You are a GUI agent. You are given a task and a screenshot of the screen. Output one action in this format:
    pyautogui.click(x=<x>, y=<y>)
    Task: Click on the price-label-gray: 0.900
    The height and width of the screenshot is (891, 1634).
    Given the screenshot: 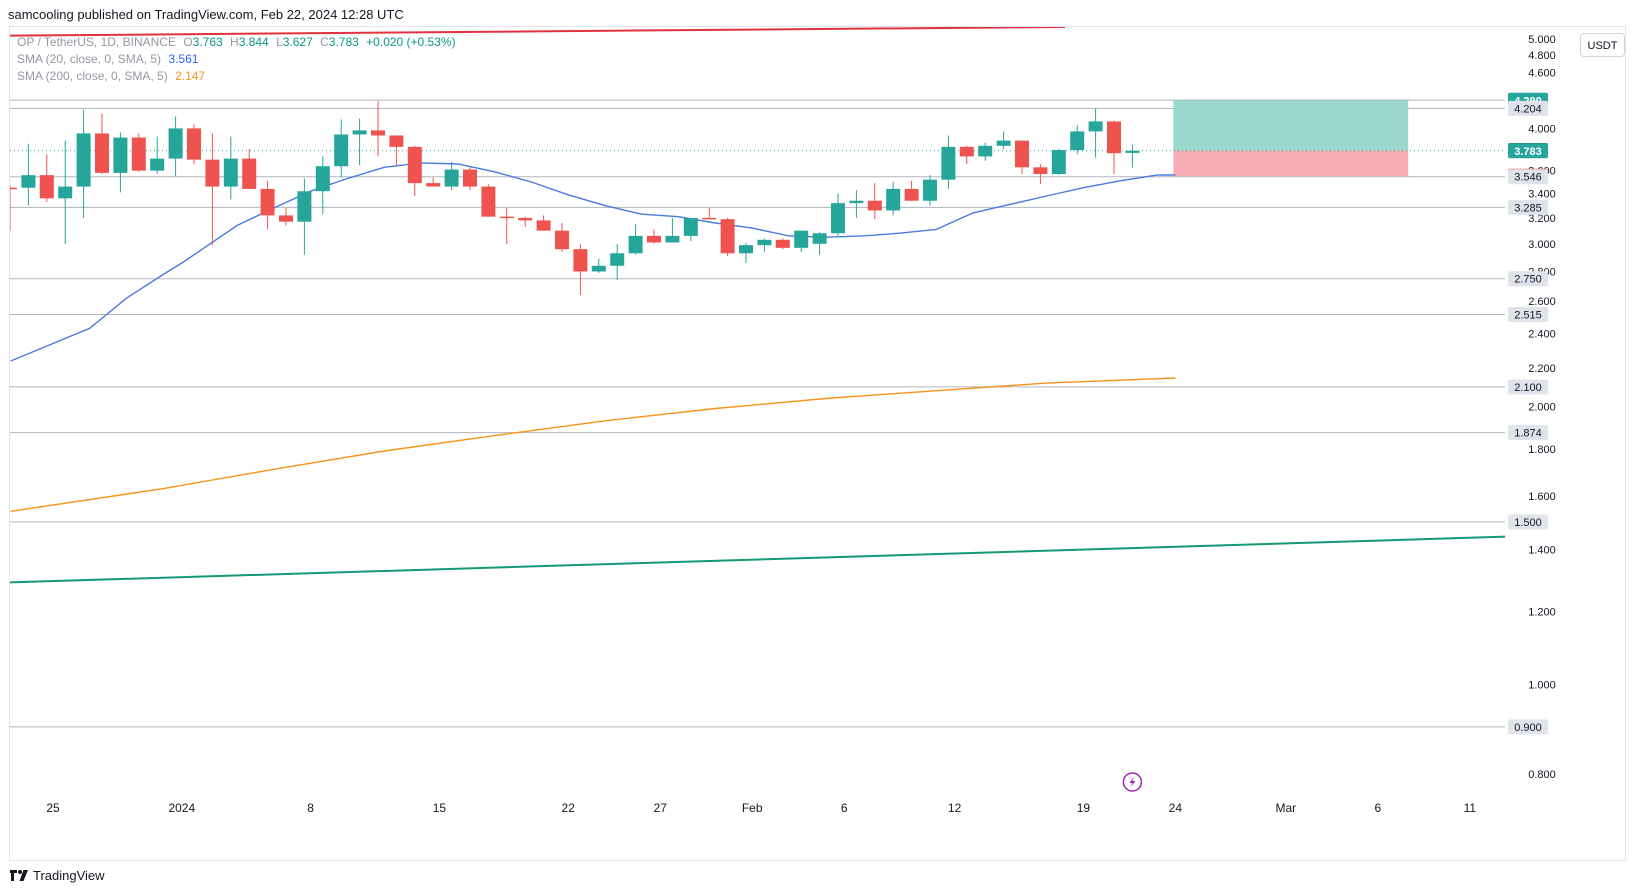 What is the action you would take?
    pyautogui.click(x=1528, y=727)
    